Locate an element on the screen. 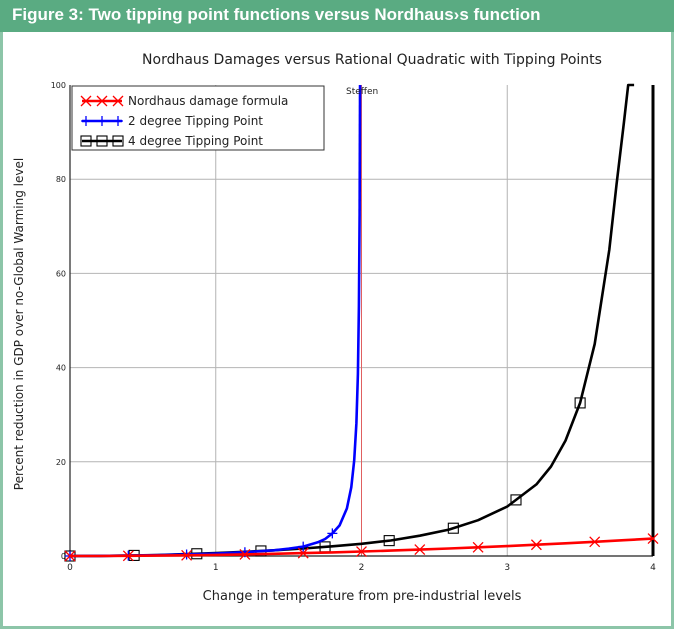 The height and width of the screenshot is (629, 674). x-tick-label: 1 is located at coordinates (216, 568).